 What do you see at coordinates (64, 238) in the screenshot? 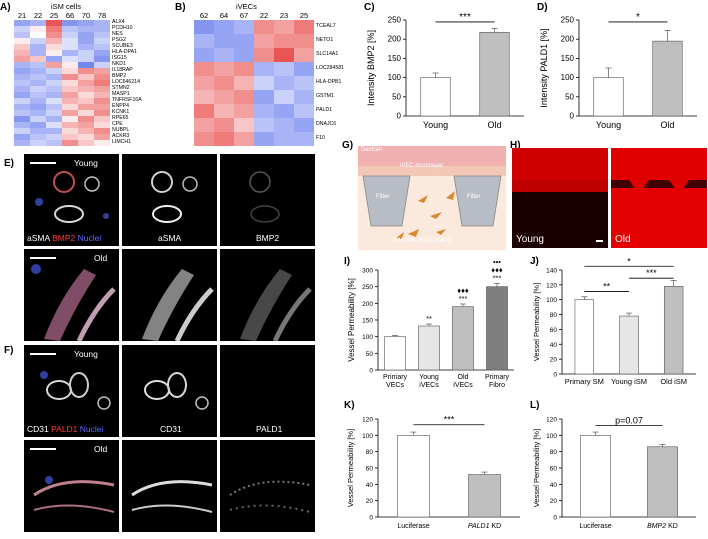
I see `merge-channel-labels: aSMA BMP2 Nuclei` at bounding box center [64, 238].